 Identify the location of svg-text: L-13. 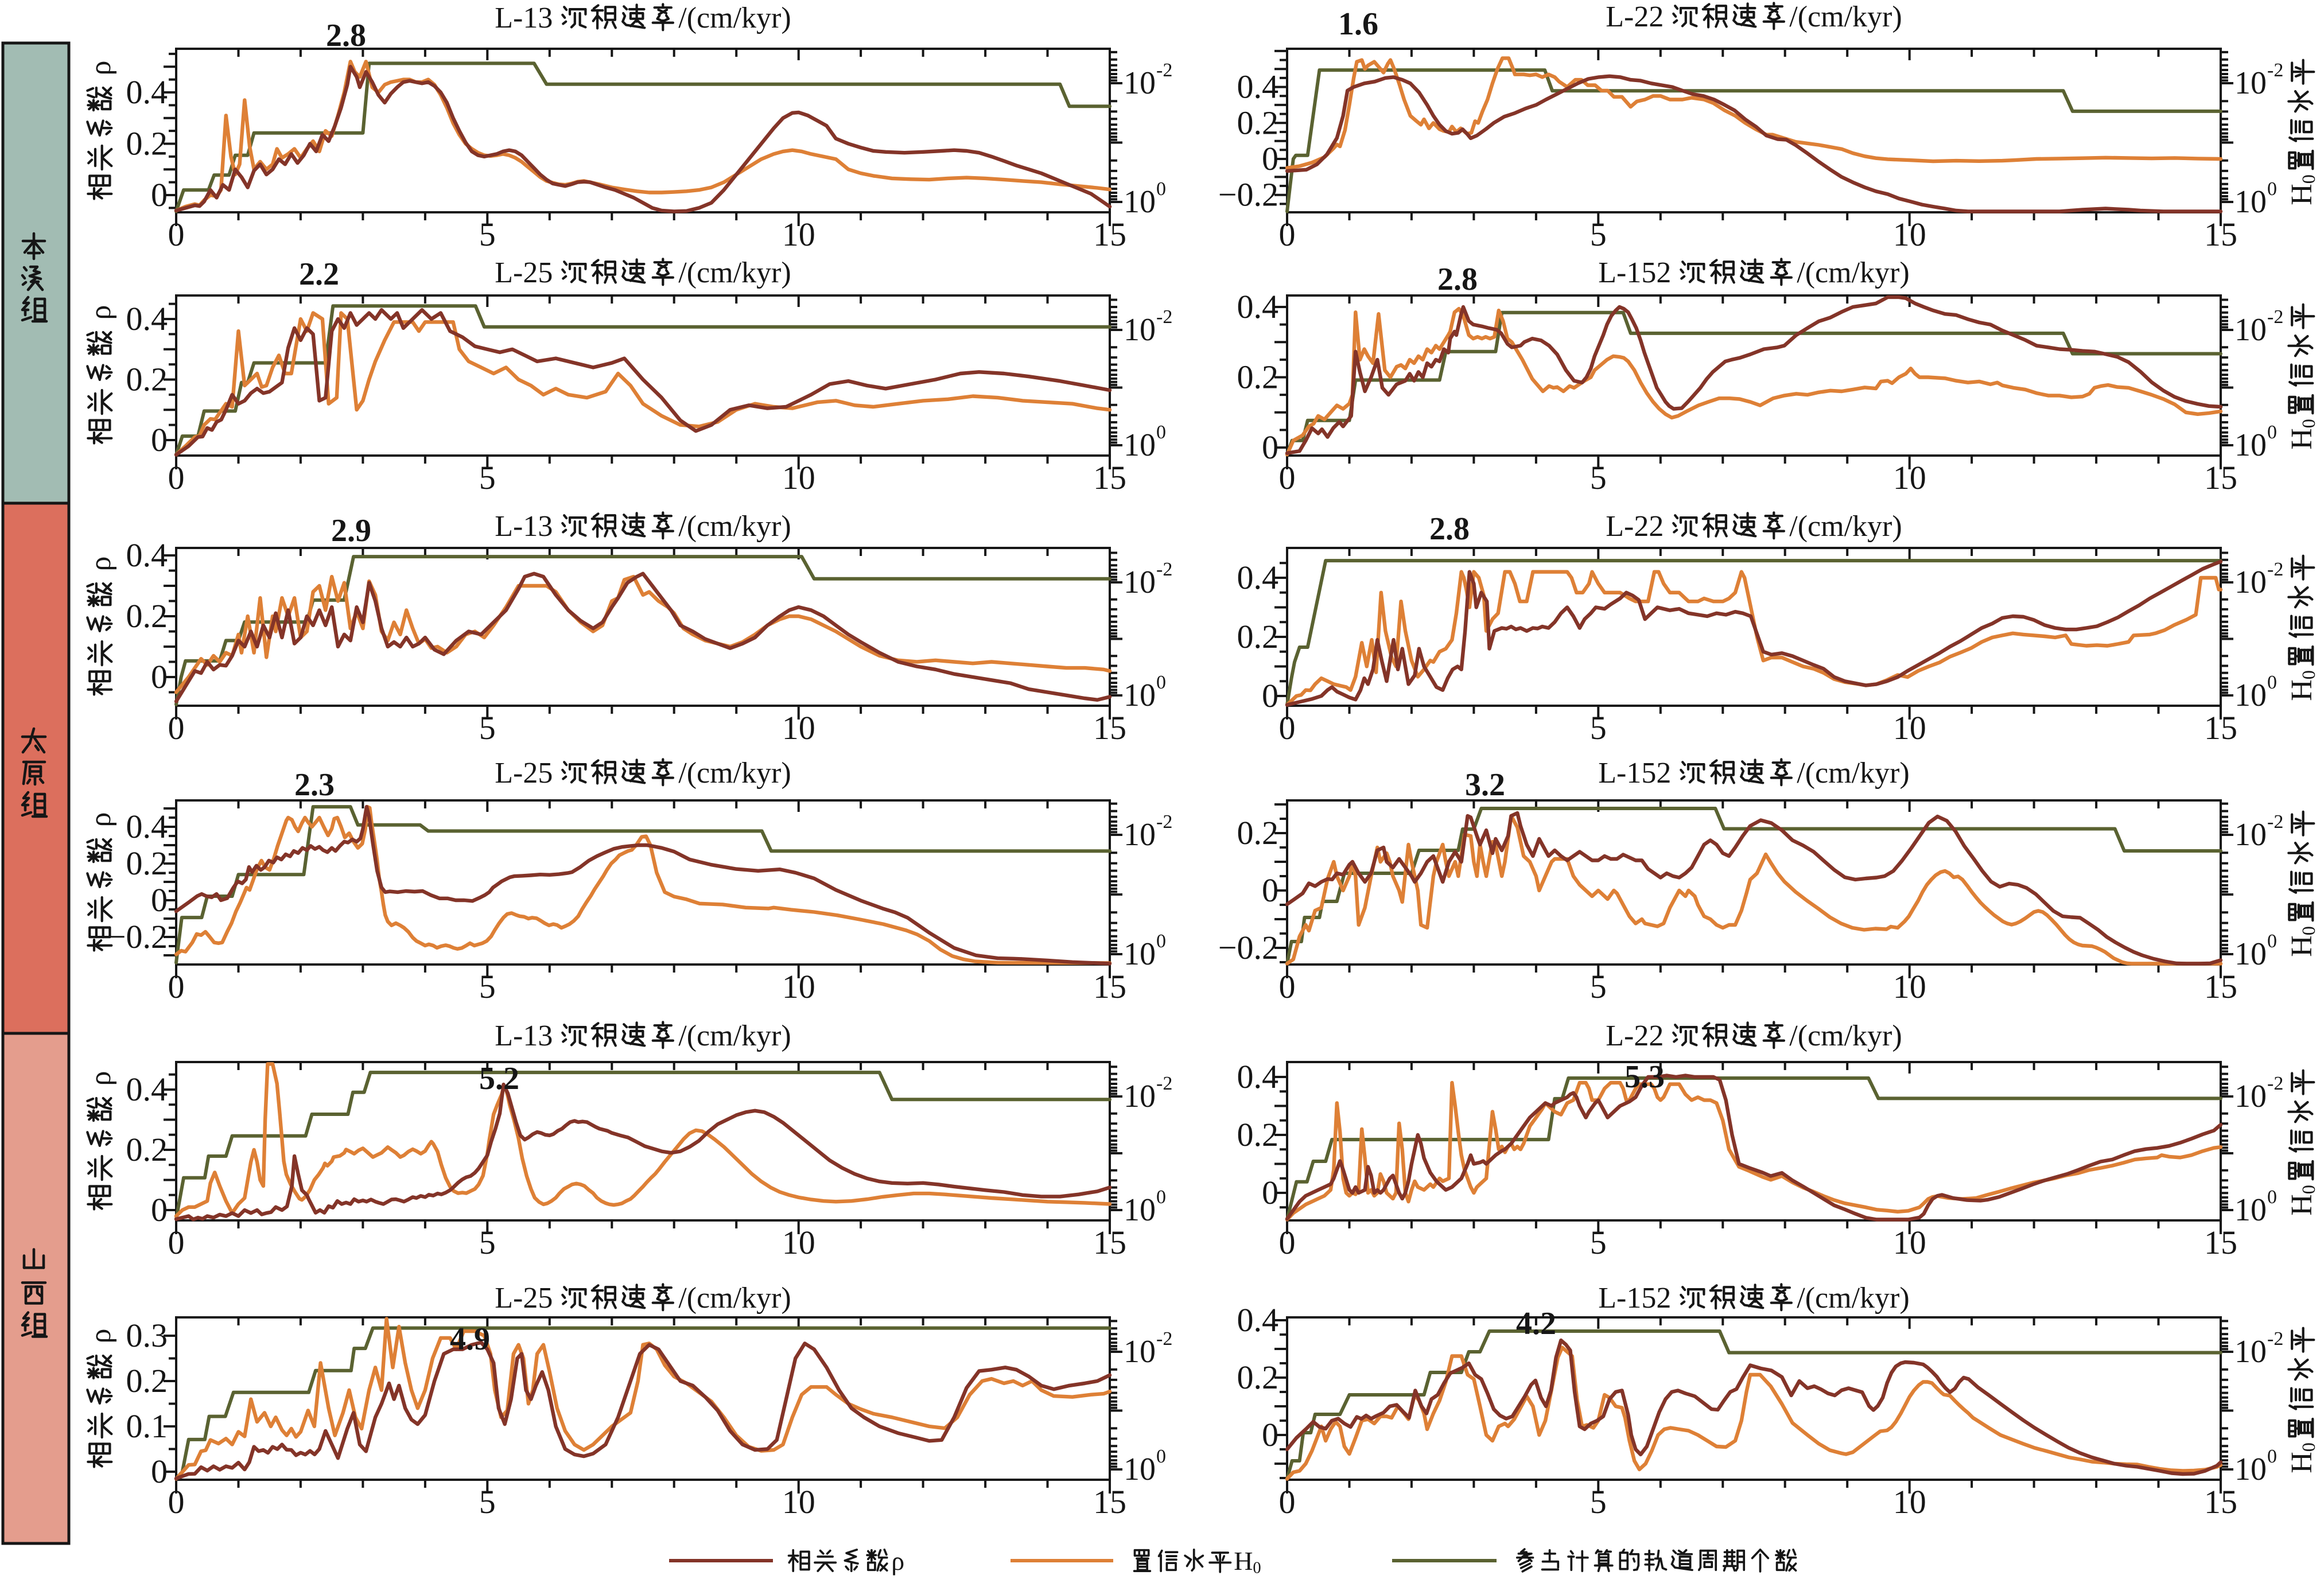
(524, 18).